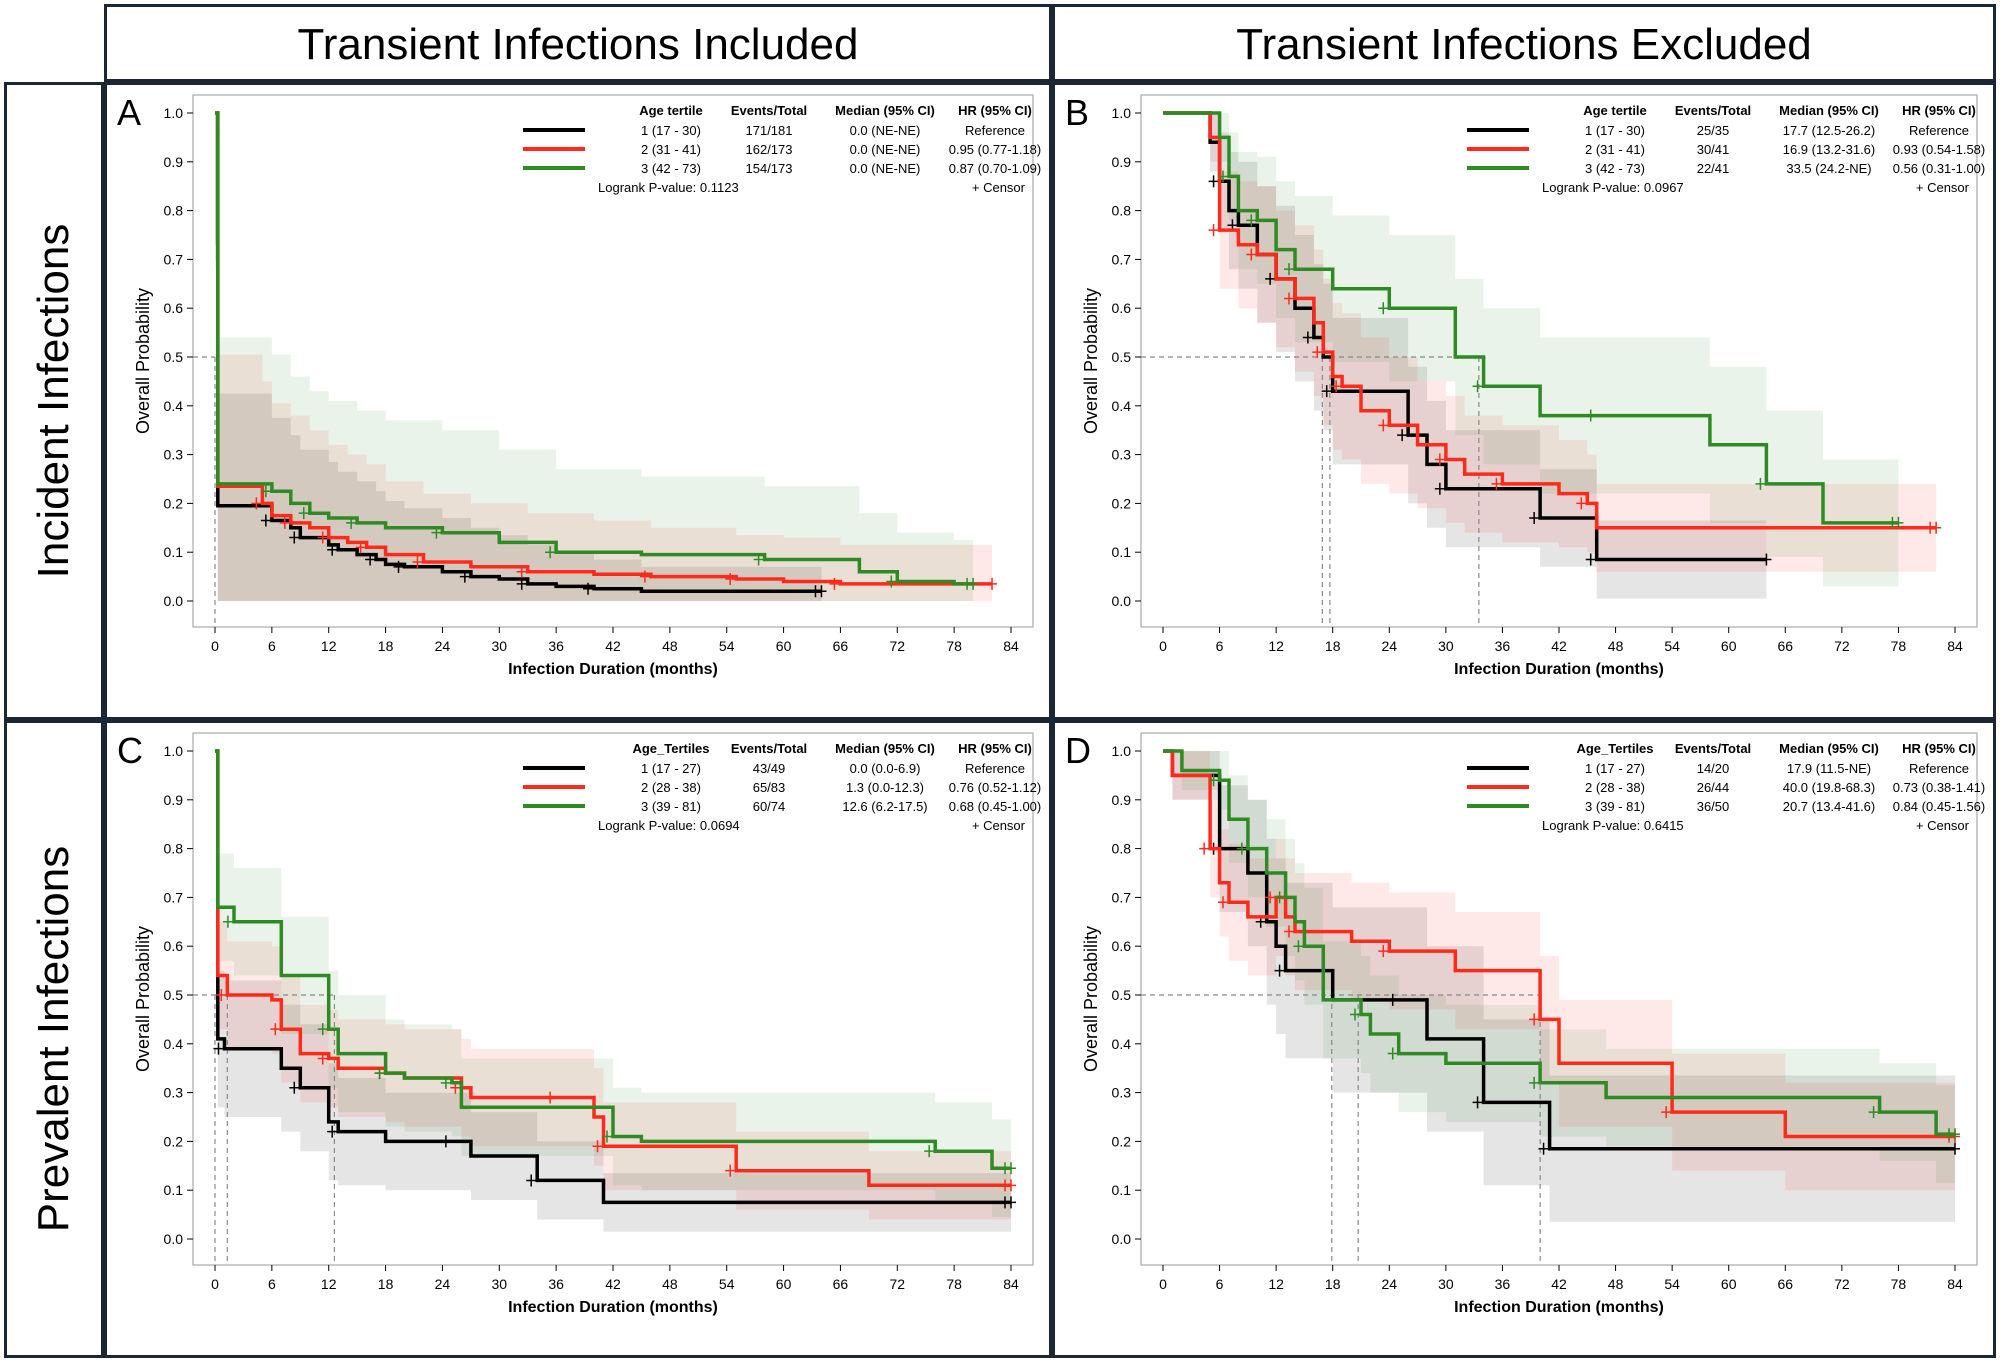 The image size is (2000, 1362). What do you see at coordinates (1829, 149) in the screenshot?
I see `legend-cell: 16.9 (13.2-31.6)` at bounding box center [1829, 149].